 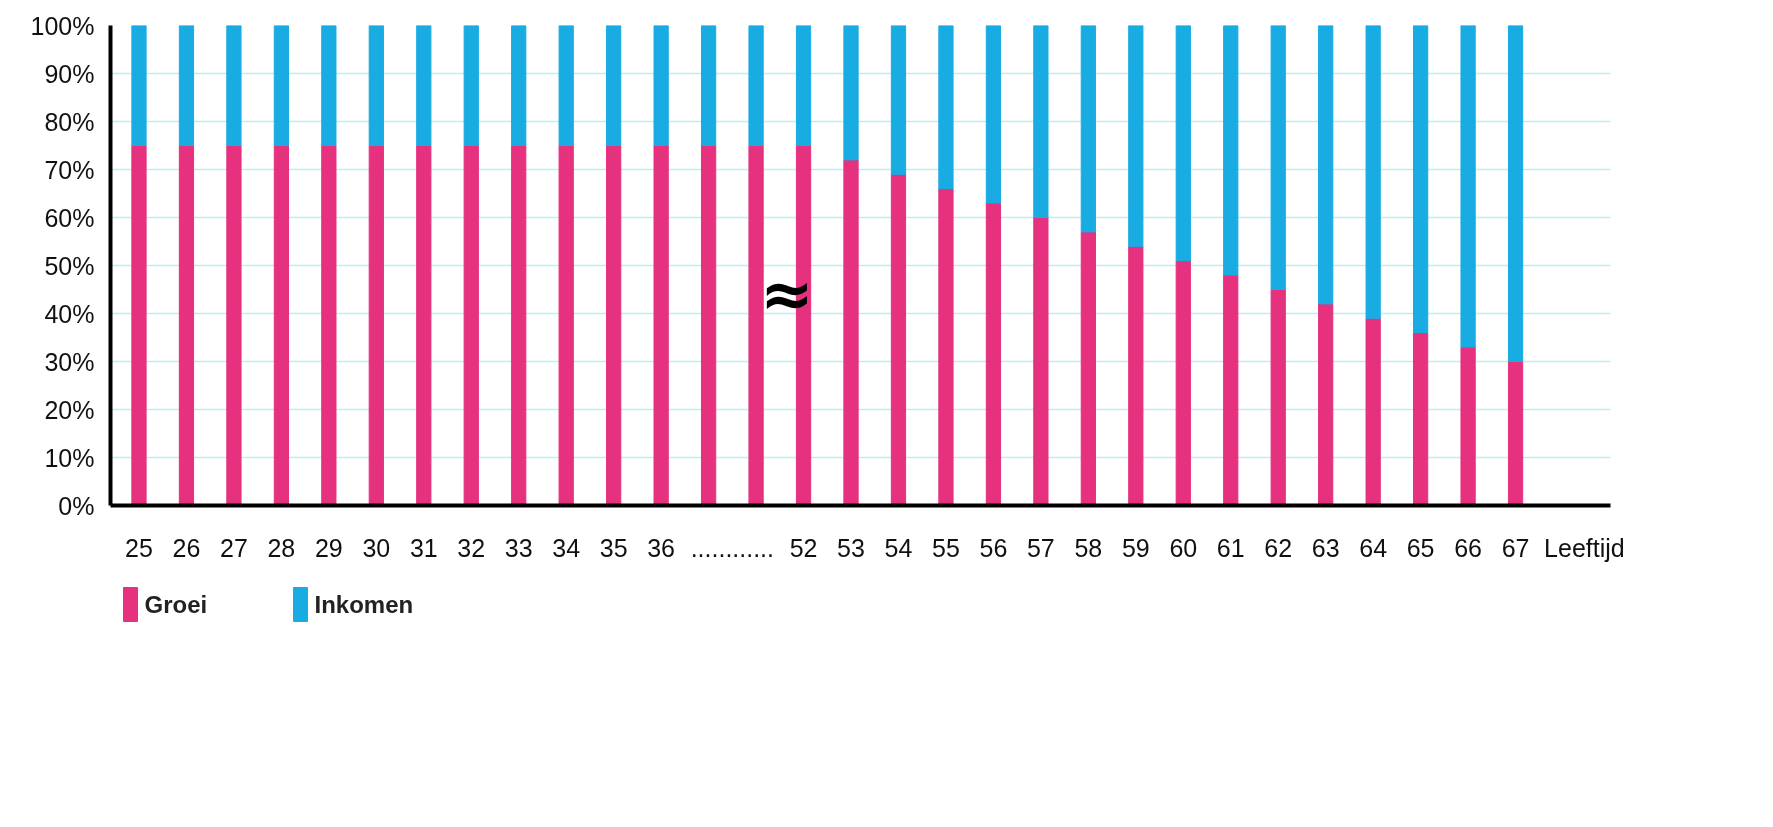 What do you see at coordinates (69, 361) in the screenshot?
I see `y-tick-label: 30%` at bounding box center [69, 361].